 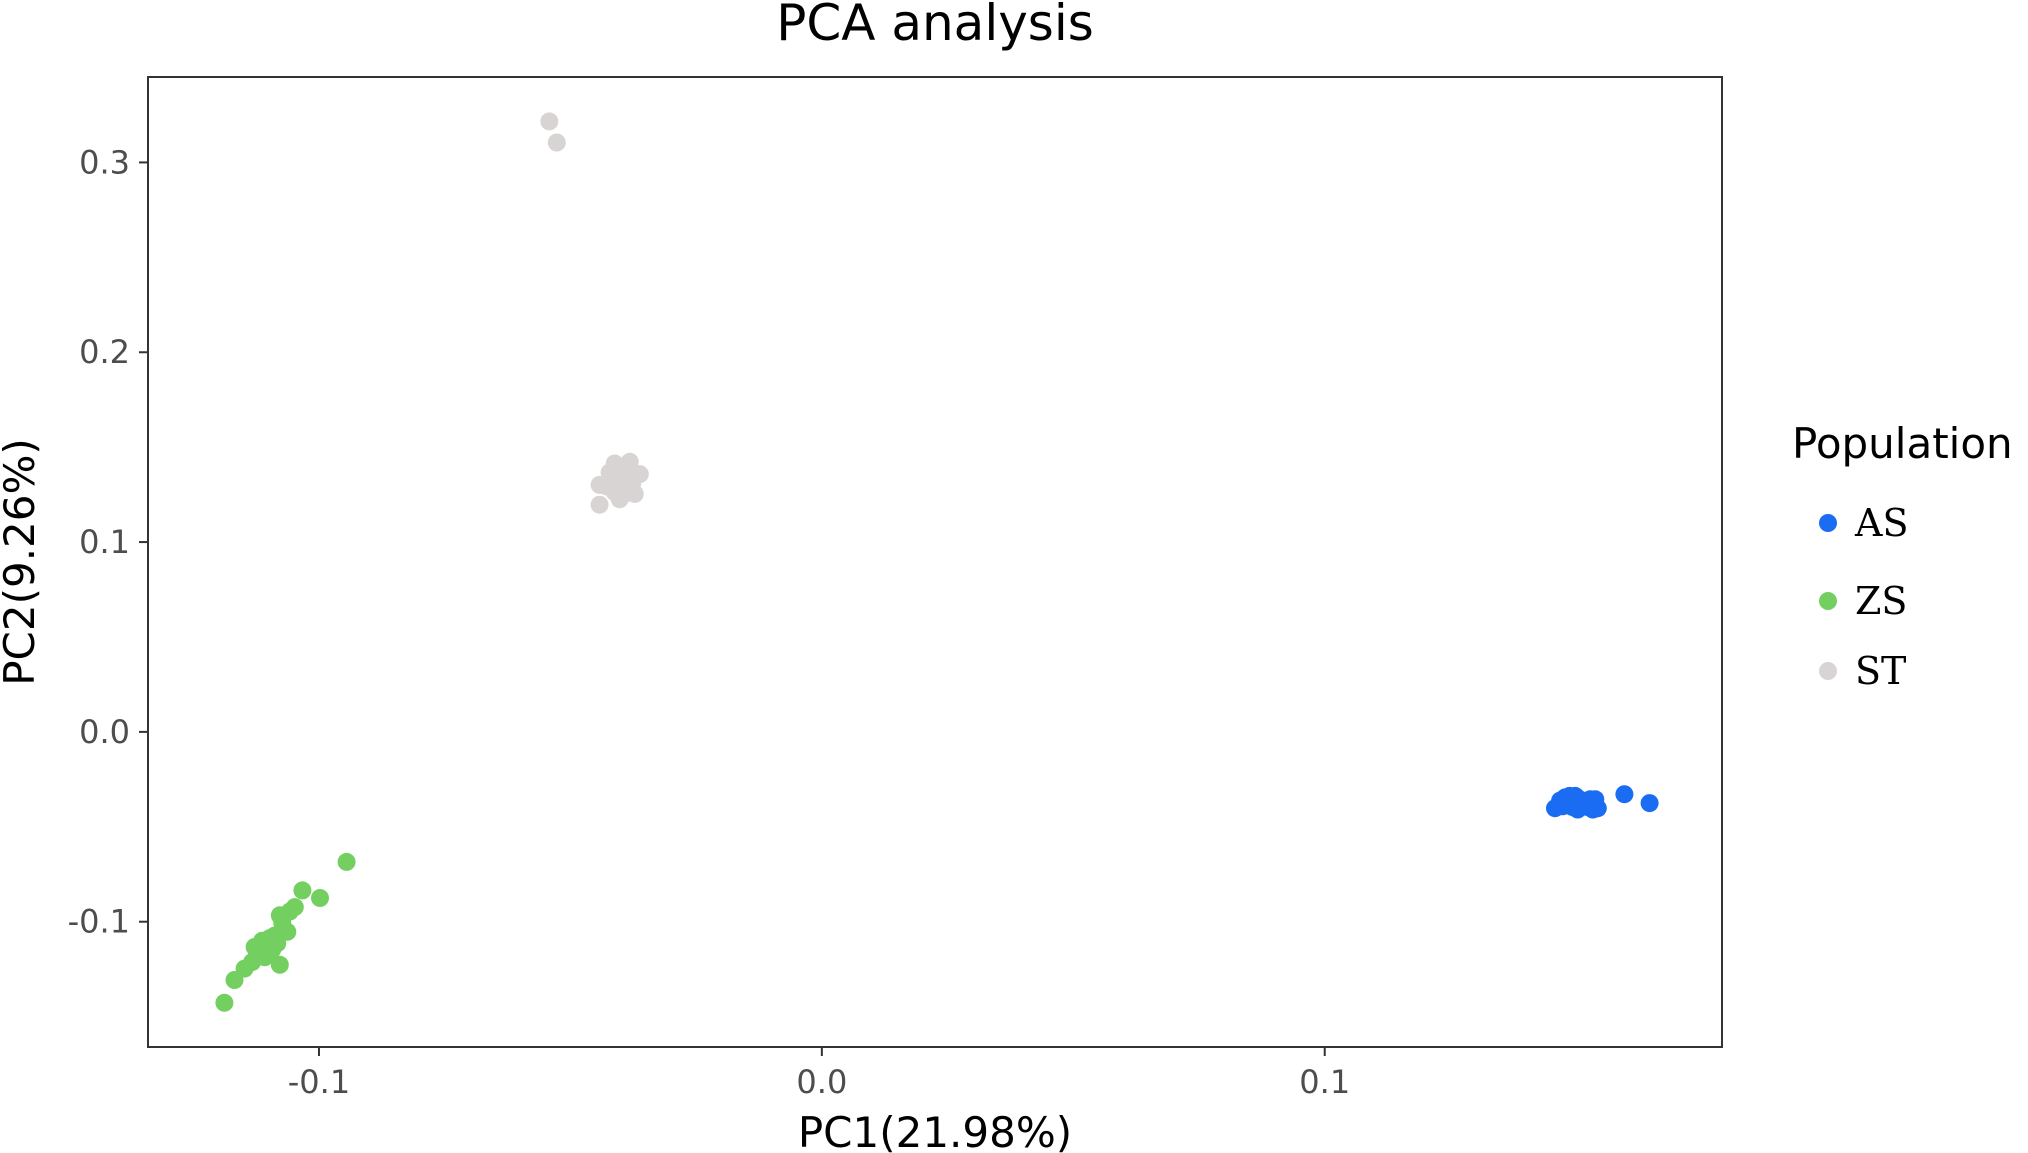 What do you see at coordinates (935, 1130) in the screenshot?
I see `x-axis-label: PC1(21.98%)` at bounding box center [935, 1130].